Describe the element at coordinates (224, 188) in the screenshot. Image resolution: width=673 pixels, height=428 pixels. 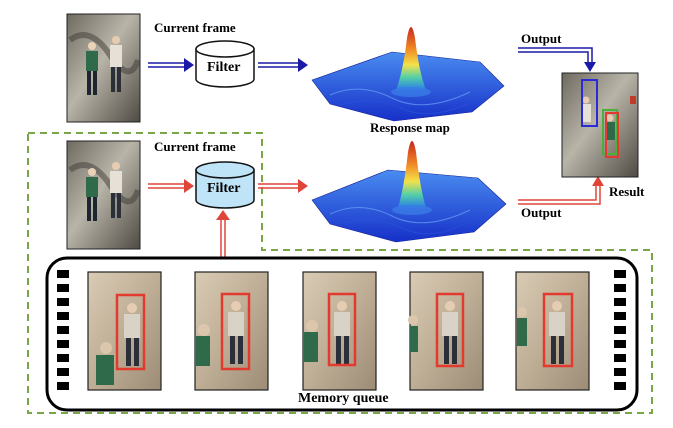
I see `filter-bottom-label: Filter` at that location.